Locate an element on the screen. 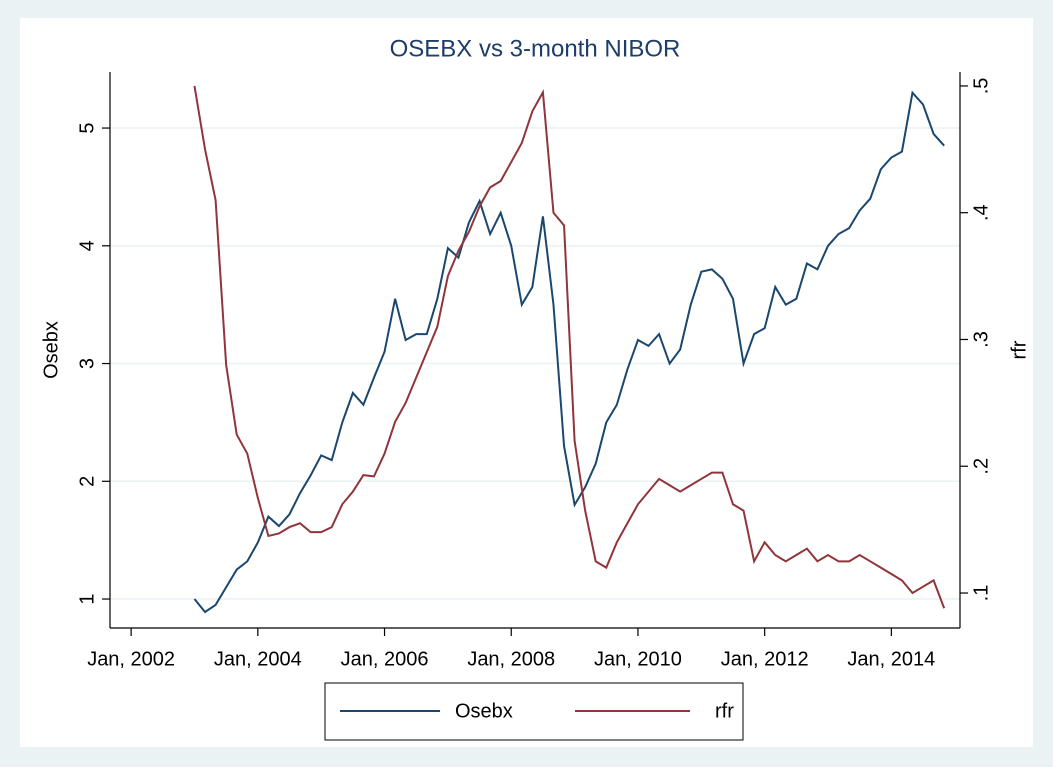 The image size is (1053, 772). chart-title: OSEBX vs 3-month NIBOR is located at coordinates (535, 48).